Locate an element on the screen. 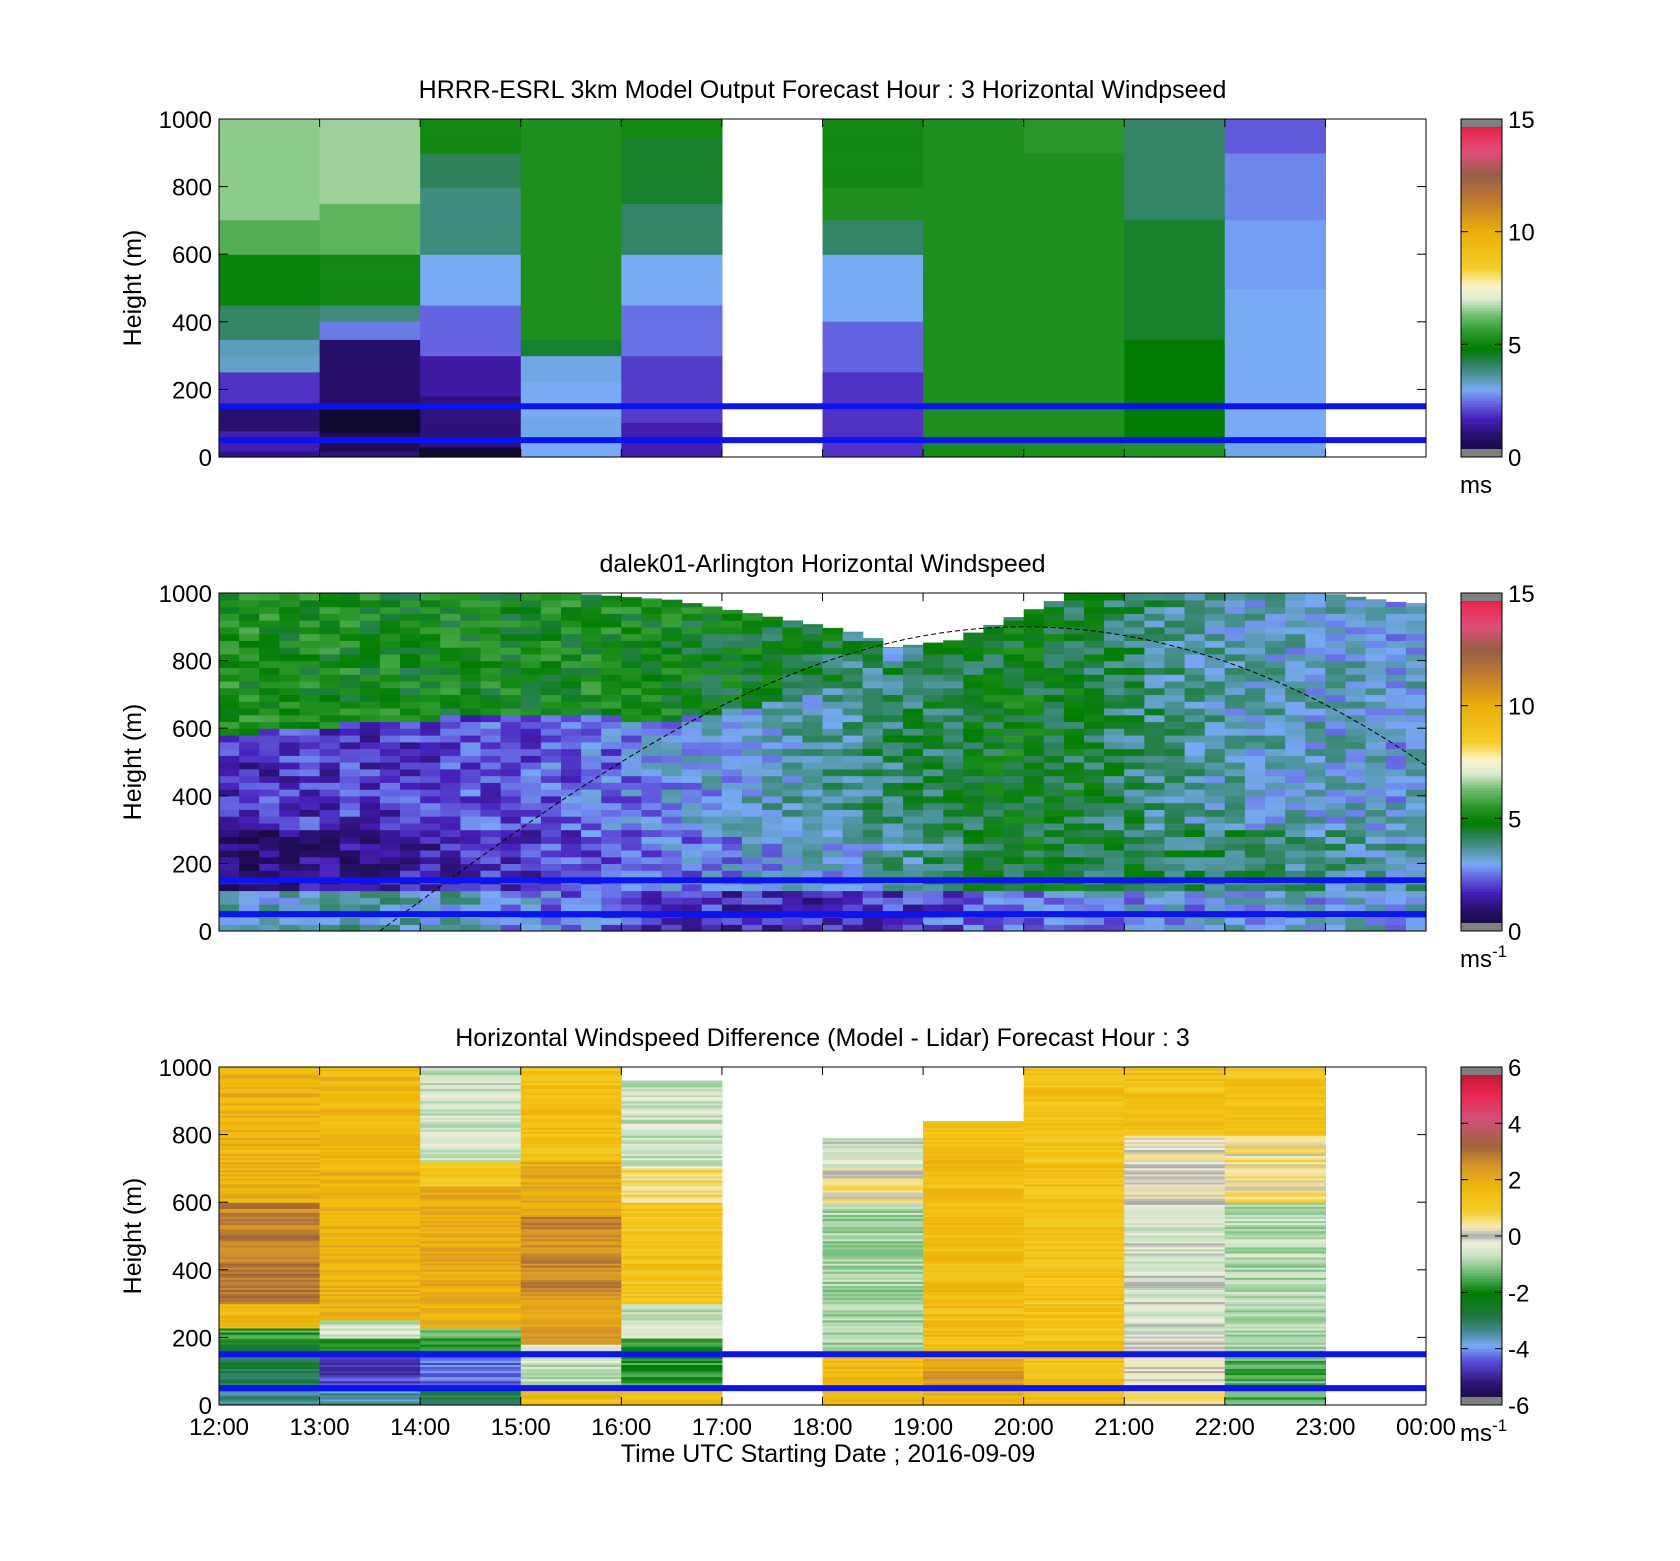  colorbar-unit: ms is located at coordinates (1476, 485).